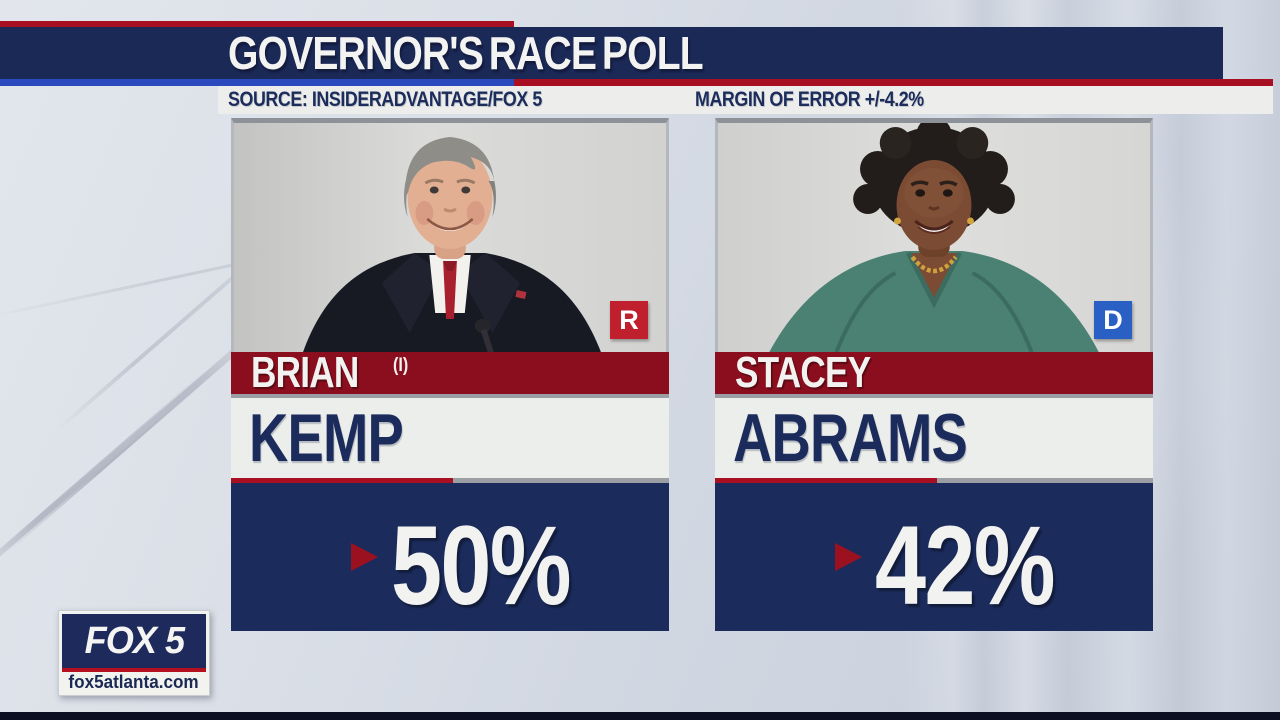 This screenshot has height=720, width=1280. I want to click on station-name: FOX 5, so click(134, 640).